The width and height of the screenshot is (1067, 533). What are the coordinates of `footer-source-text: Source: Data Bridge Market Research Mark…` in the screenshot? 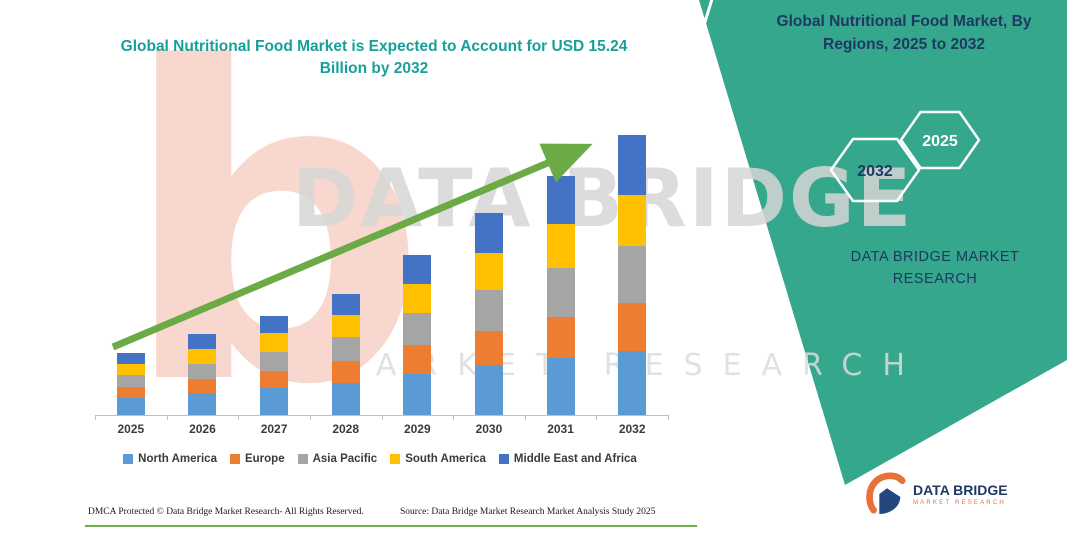 It's located at (528, 512).